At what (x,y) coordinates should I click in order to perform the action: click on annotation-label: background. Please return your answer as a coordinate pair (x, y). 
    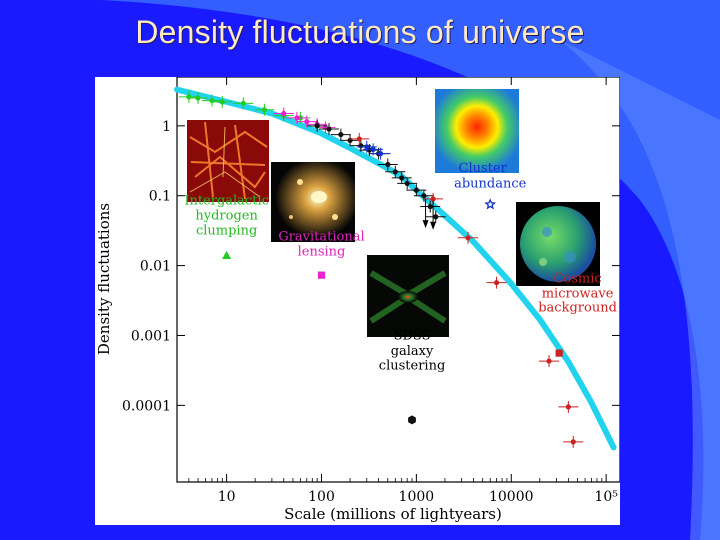
    Looking at the image, I should click on (577, 308).